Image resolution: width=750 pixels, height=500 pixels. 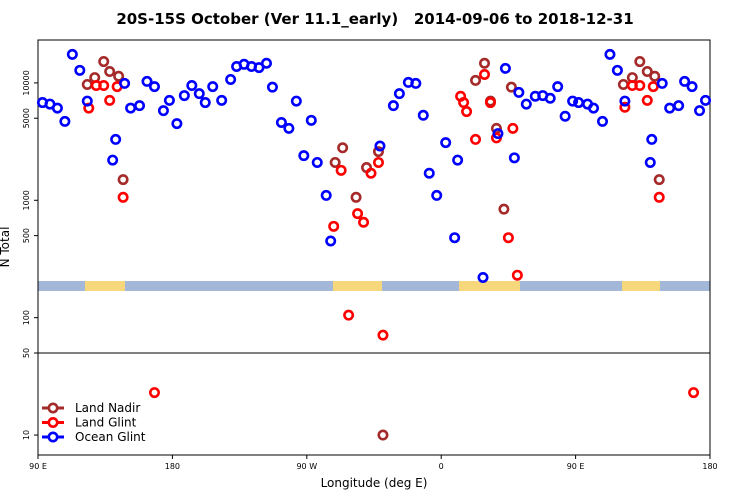 I want to click on y-tick-label: 50, so click(x=26, y=353).